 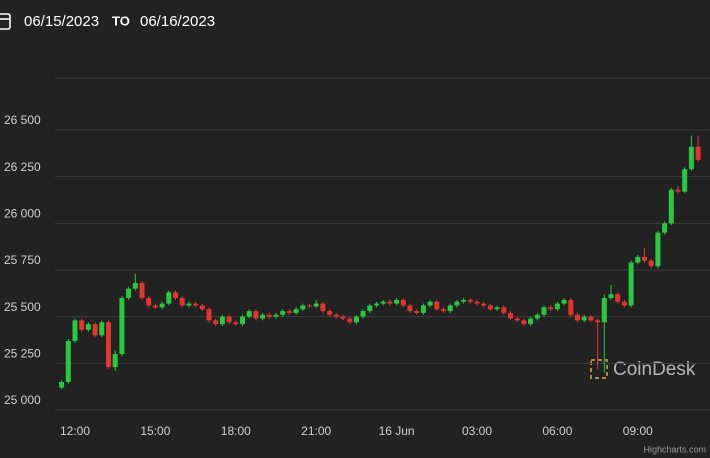 What do you see at coordinates (674, 449) in the screenshot?
I see `credits: Highcharts.com` at bounding box center [674, 449].